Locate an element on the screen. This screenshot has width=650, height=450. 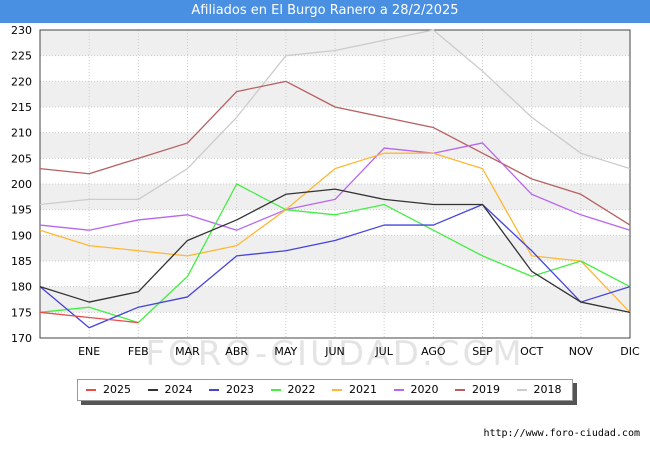
x-tick-label: NOV is located at coordinates (581, 351).